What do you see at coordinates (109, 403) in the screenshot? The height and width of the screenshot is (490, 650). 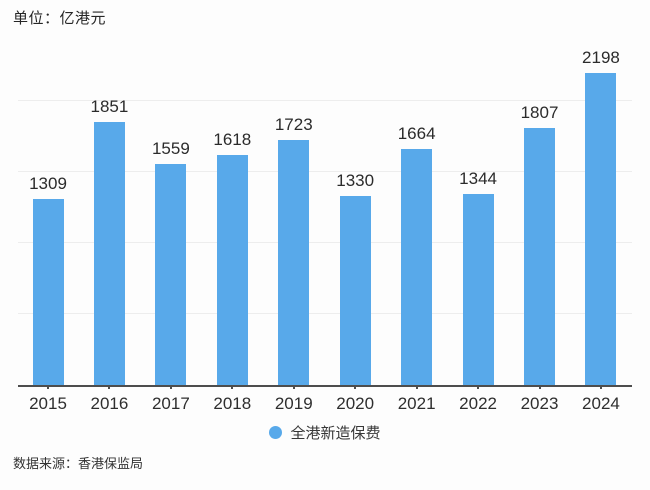 I see `x-axis-label-2016: 2016` at bounding box center [109, 403].